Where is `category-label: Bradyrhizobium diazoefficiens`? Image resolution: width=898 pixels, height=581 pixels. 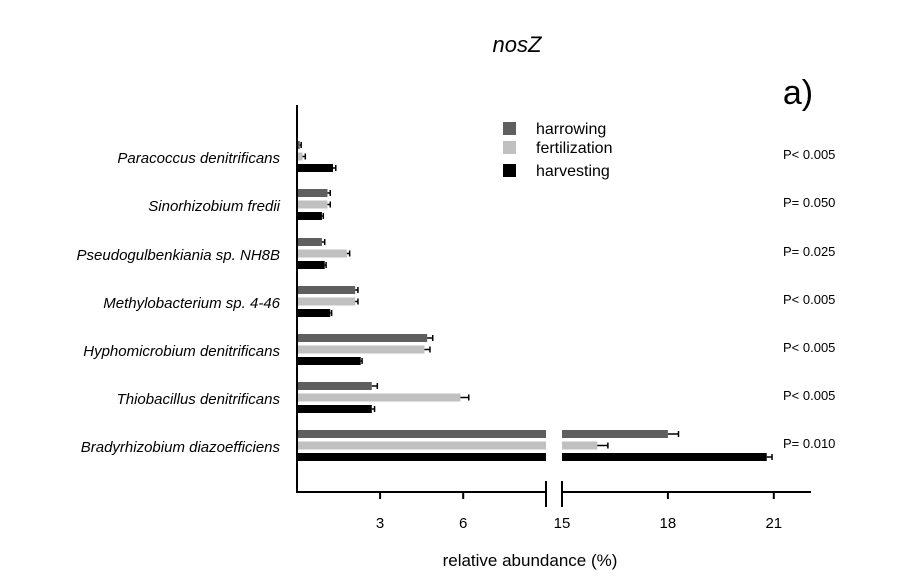 category-label: Bradyrhizobium diazoefficiens is located at coordinates (181, 447).